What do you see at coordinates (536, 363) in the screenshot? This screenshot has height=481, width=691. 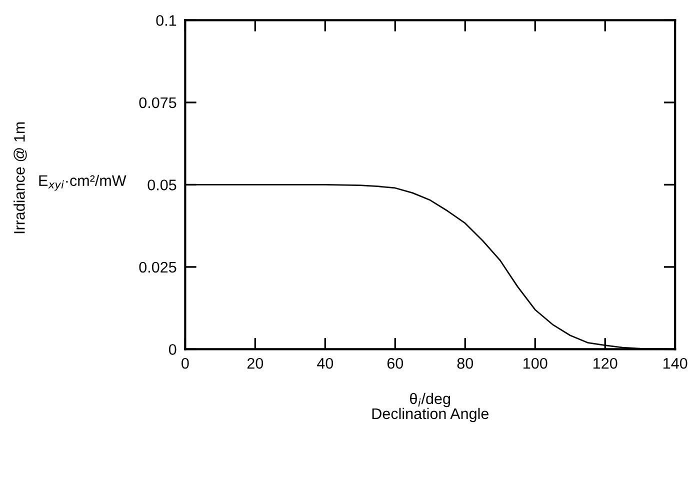 I see `x-tick-label: 100` at bounding box center [536, 363].